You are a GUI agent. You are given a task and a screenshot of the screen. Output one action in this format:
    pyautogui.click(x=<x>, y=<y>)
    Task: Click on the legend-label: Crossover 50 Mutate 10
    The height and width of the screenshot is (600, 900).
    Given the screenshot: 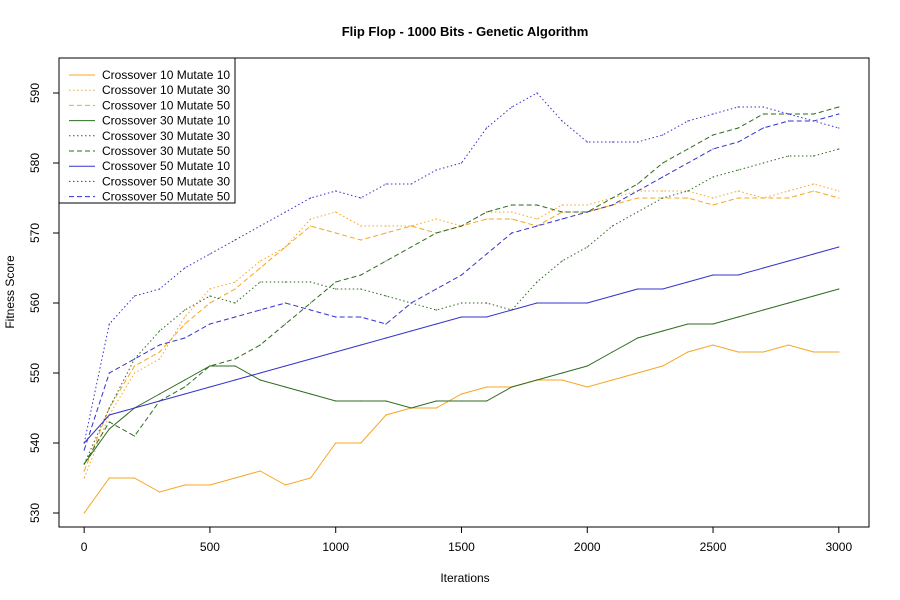 What is the action you would take?
    pyautogui.click(x=166, y=166)
    